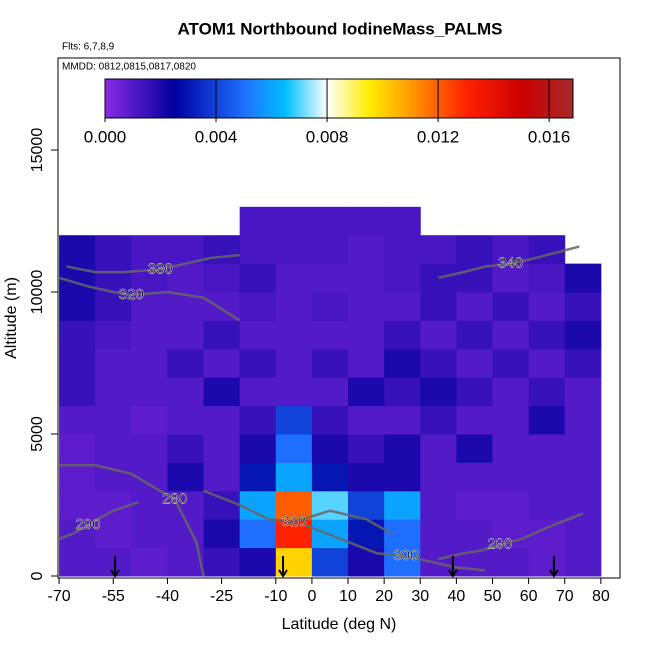 This screenshot has height=650, width=650. What do you see at coordinates (420, 596) in the screenshot?
I see `x-tick-label: 30` at bounding box center [420, 596].